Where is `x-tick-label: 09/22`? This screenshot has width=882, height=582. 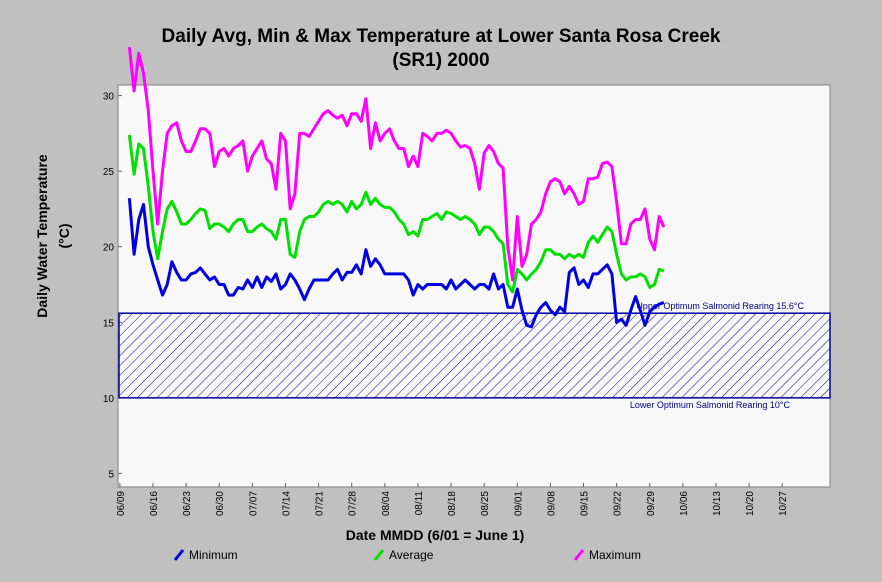
x-tick-label: 09/22 is located at coordinates (618, 503).